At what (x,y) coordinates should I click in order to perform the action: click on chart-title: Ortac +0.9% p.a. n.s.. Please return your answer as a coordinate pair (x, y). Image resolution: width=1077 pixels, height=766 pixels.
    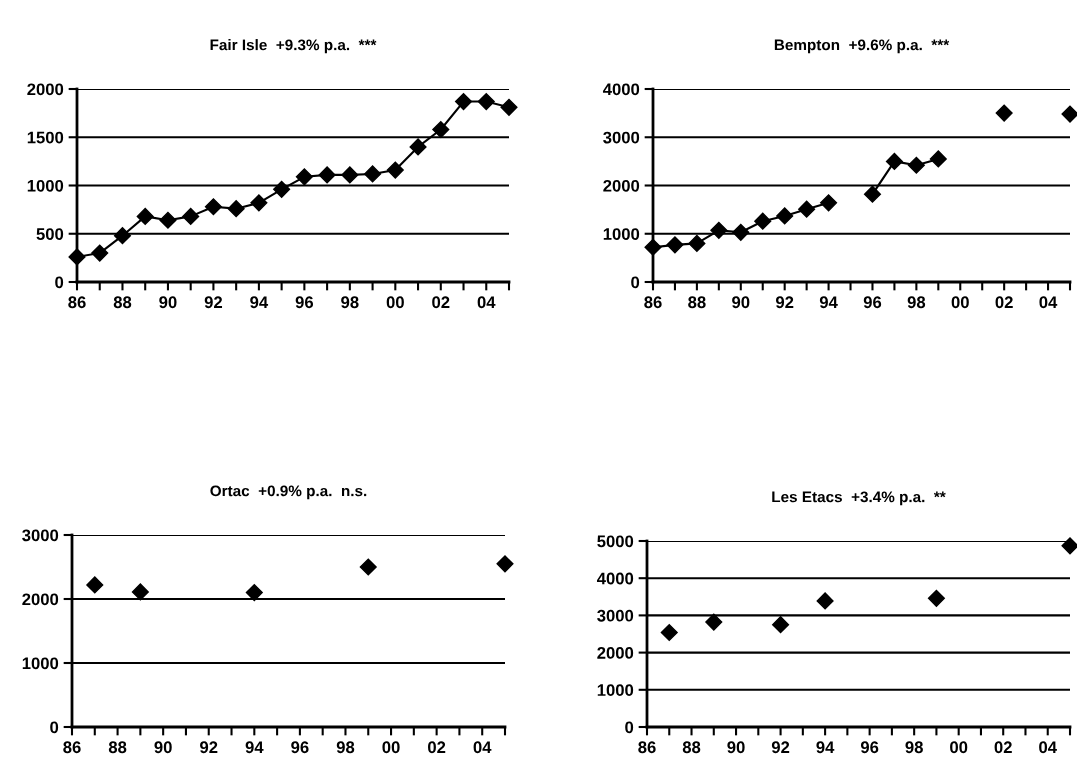
    Looking at the image, I should click on (288, 492).